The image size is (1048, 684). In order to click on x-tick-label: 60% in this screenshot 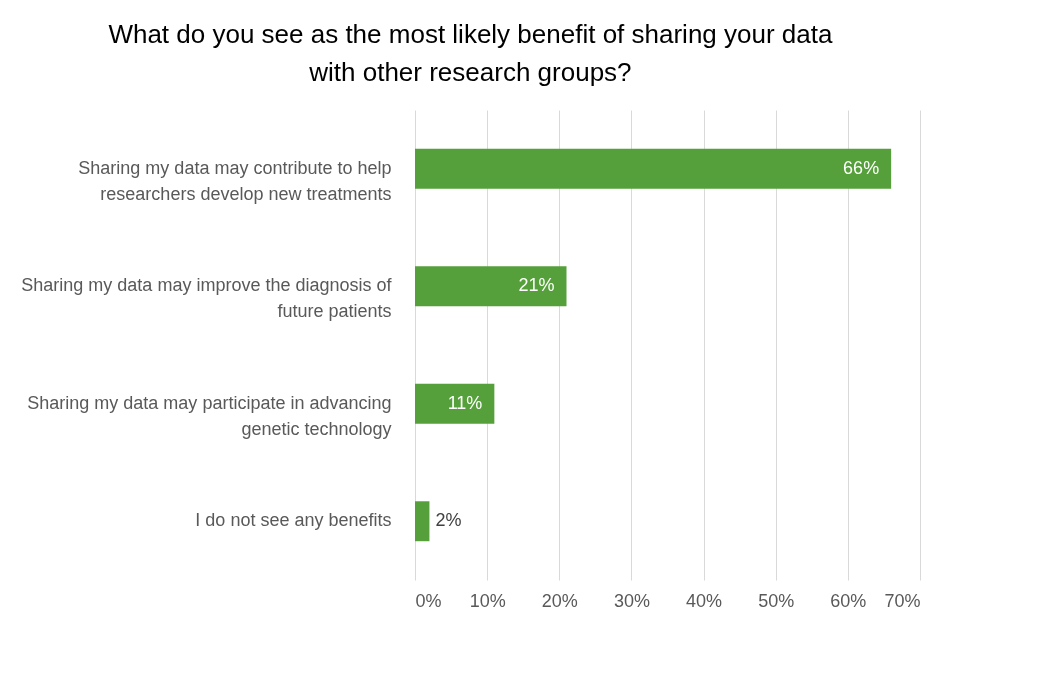, I will do `click(848, 600)`.